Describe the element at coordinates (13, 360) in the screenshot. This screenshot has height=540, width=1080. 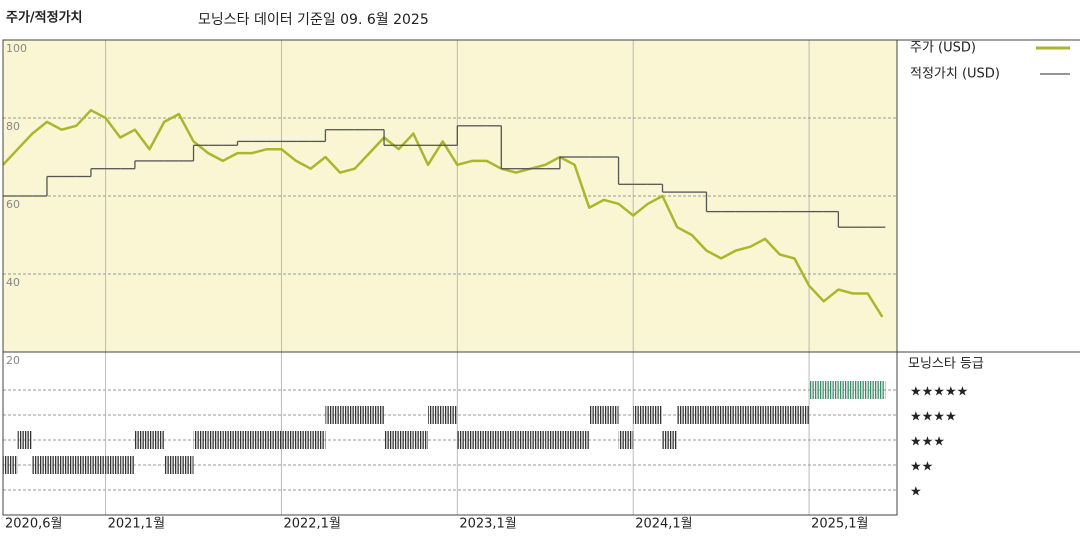
I see `y-tick-label: 20` at that location.